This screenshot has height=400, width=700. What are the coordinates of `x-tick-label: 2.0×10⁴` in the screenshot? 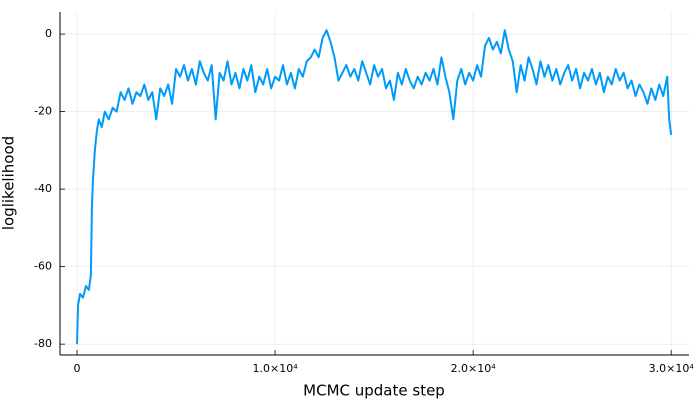 It's located at (474, 368).